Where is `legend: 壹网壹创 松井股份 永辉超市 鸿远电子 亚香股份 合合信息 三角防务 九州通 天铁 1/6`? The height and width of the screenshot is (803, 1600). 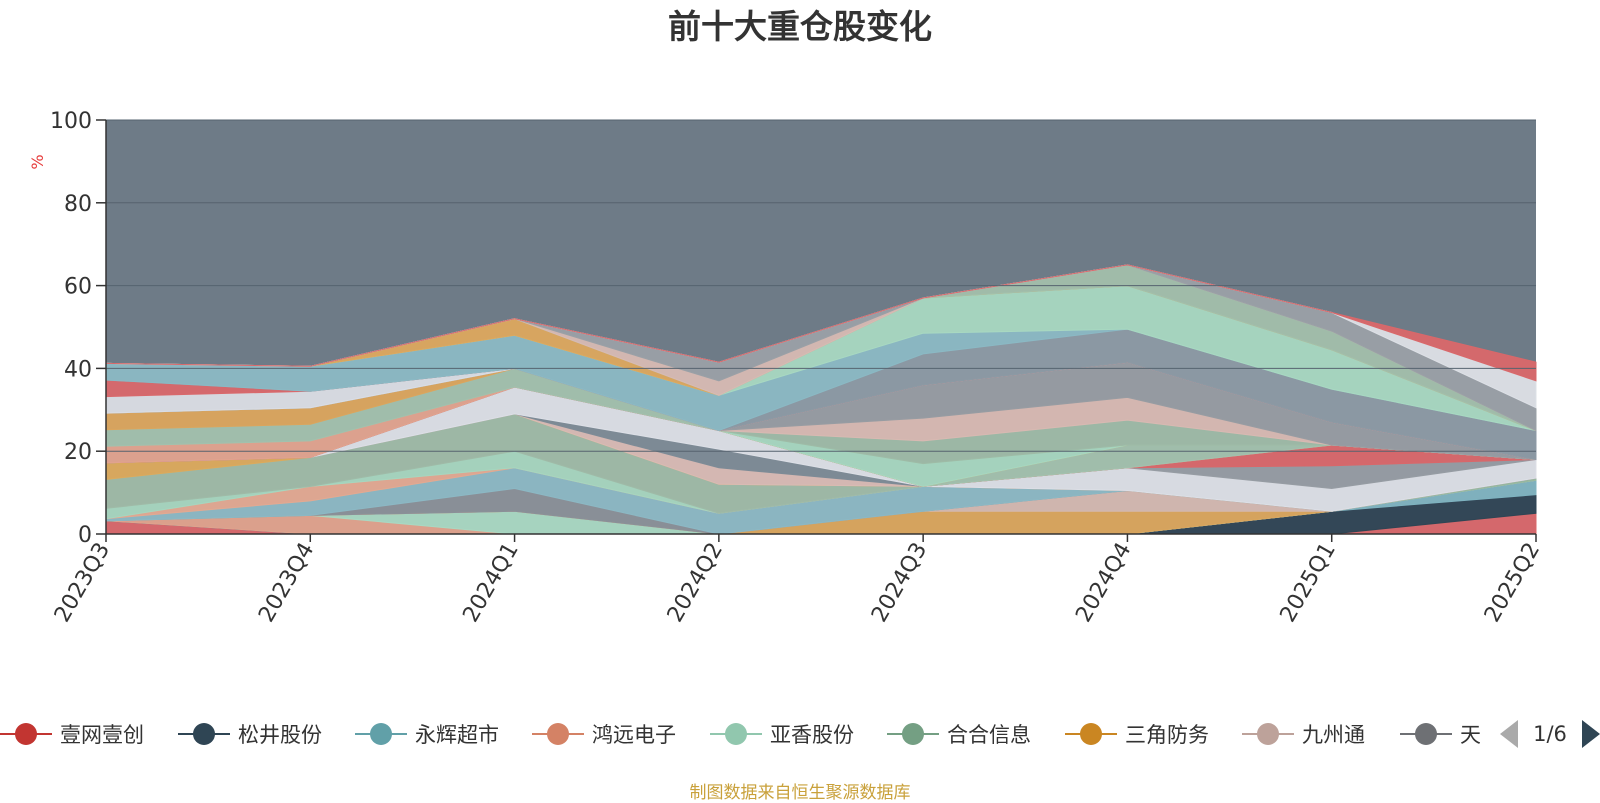 legend: 壹网壹创 松井股份 永辉超市 鸿远电子 亚香股份 合合信息 三角防务 九州通 天铁 1/6 is located at coordinates (800, 734).